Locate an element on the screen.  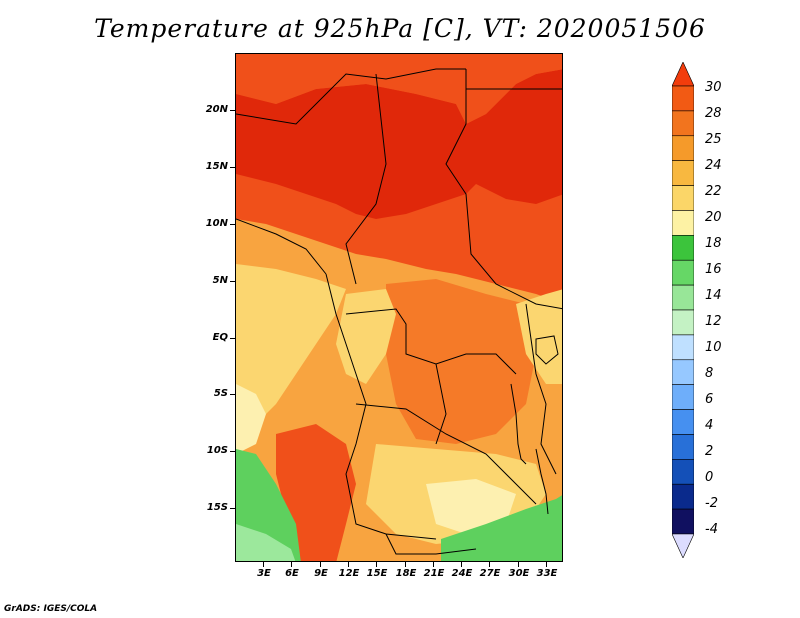
colorbar-label: 0 is located at coordinates (709, 477).